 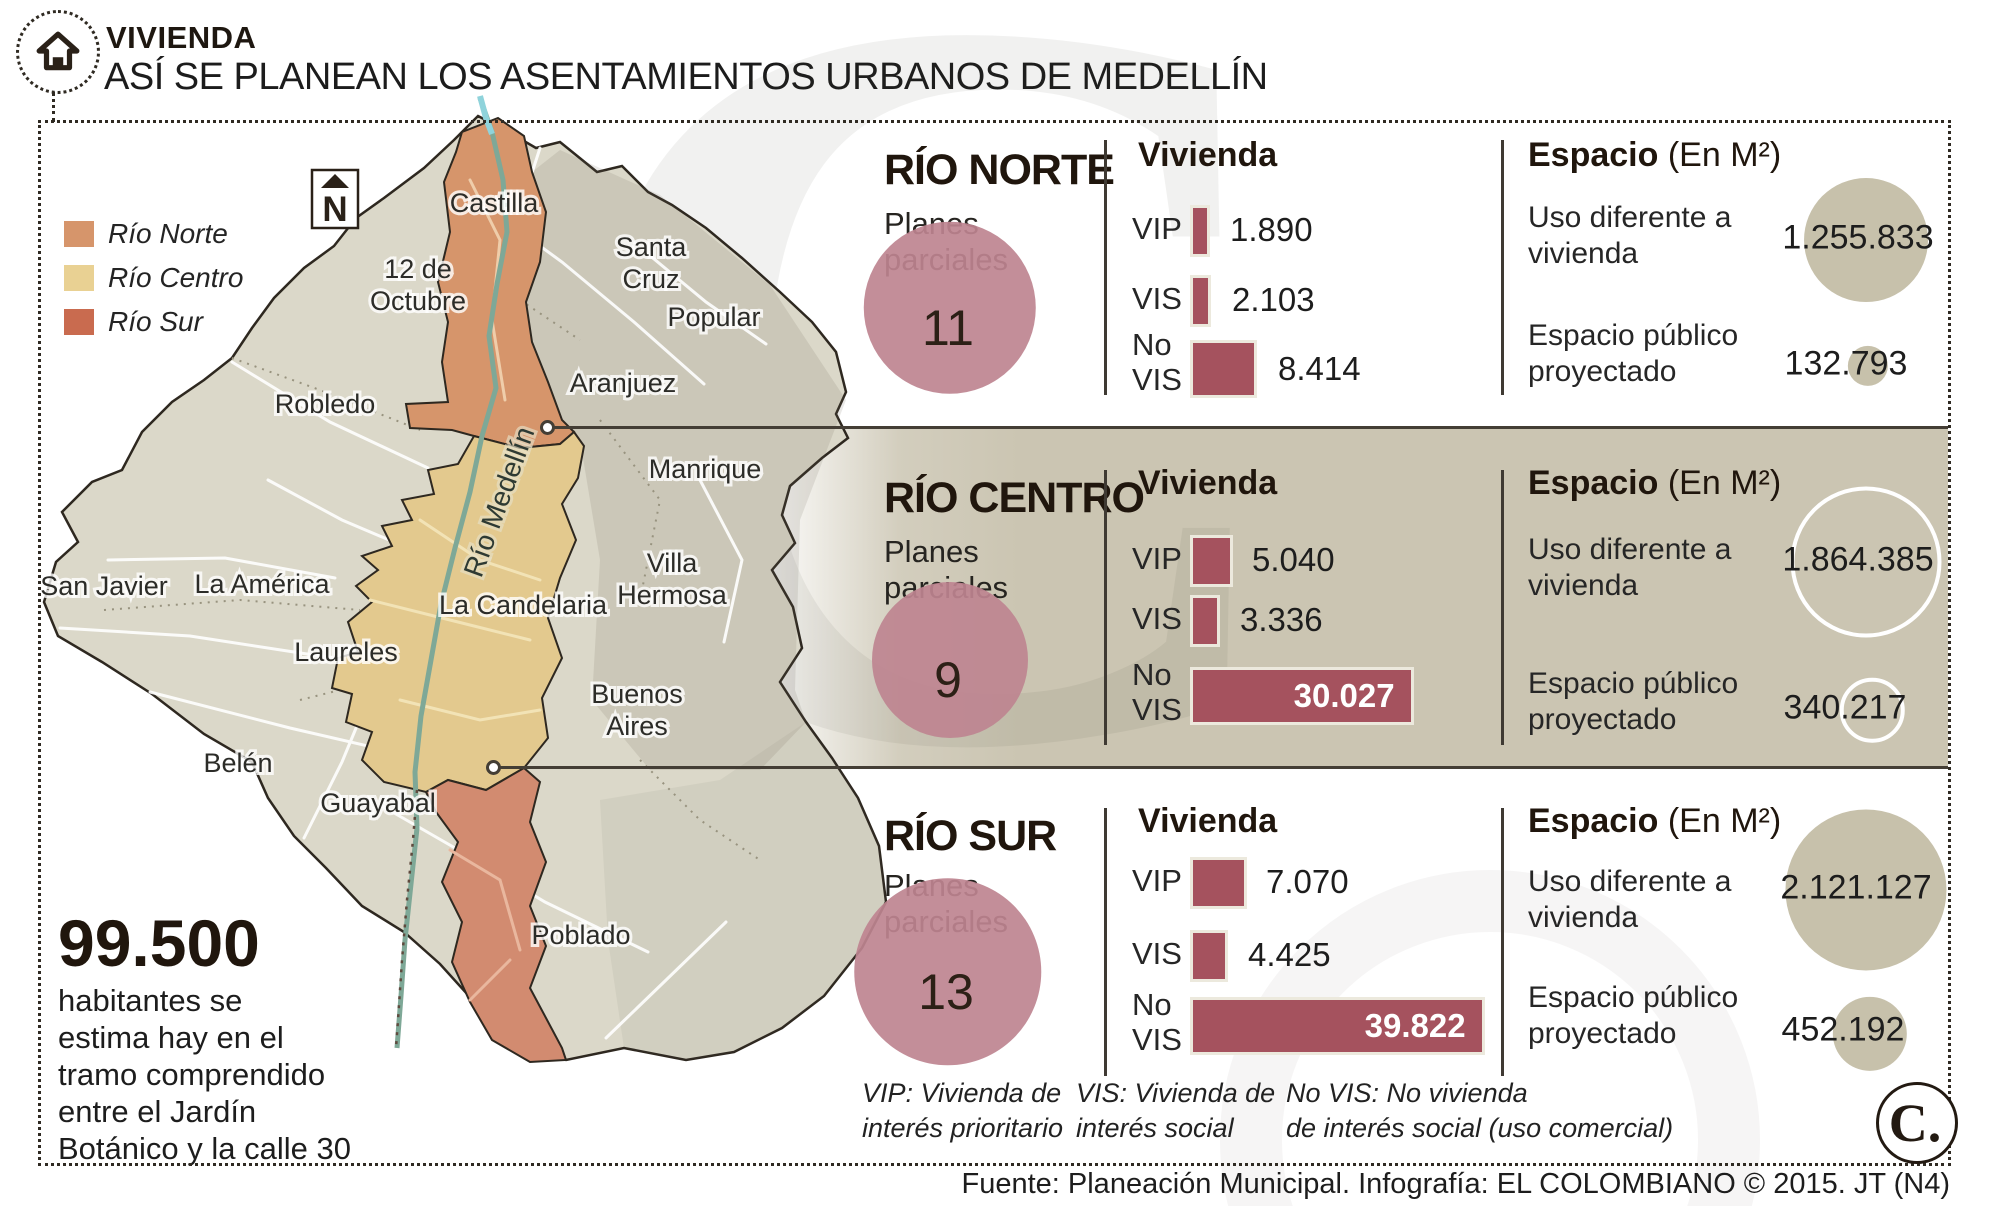 I want to click on map-legend: Río Norte Río Centro Río Sur, so click(x=153, y=278).